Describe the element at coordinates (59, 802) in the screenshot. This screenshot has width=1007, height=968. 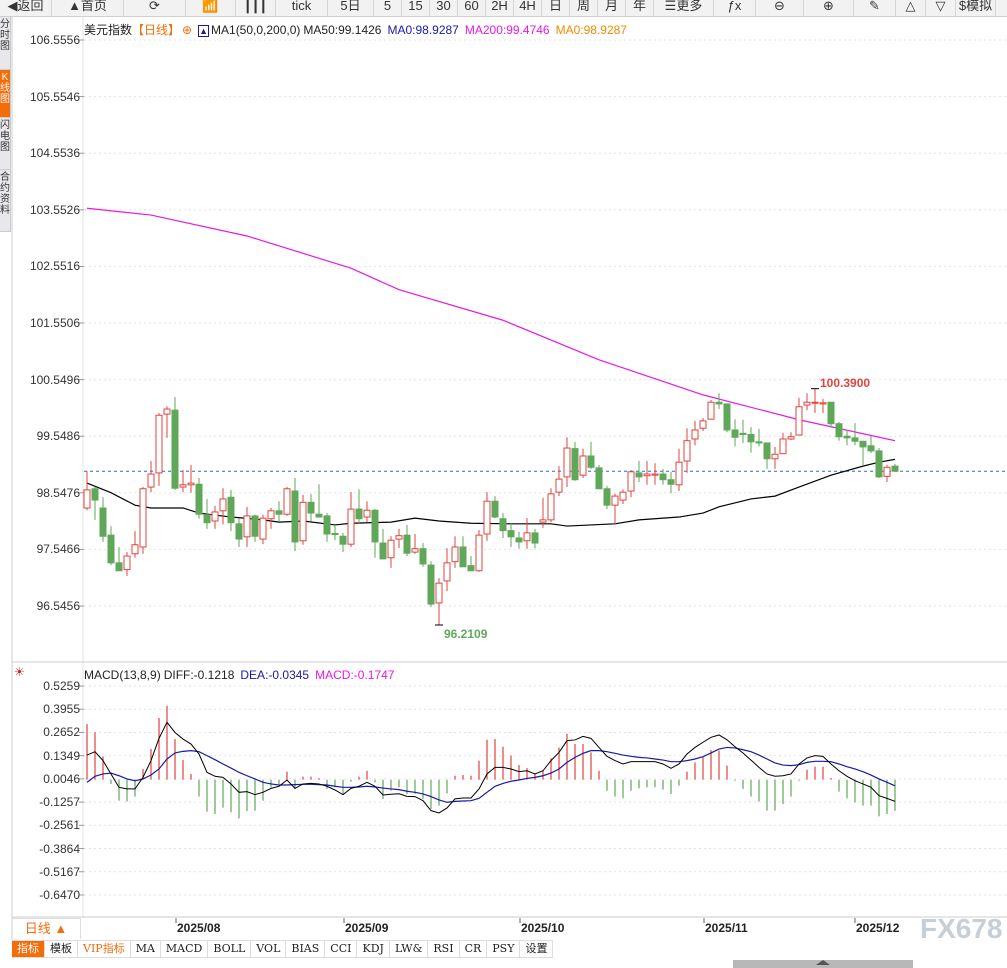
I see `macd-tick-label: -0.1257` at that location.